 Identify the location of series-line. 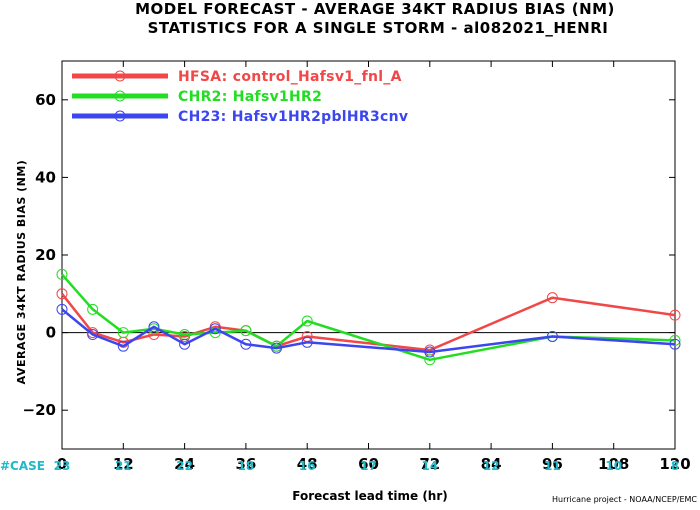
(368, 331).